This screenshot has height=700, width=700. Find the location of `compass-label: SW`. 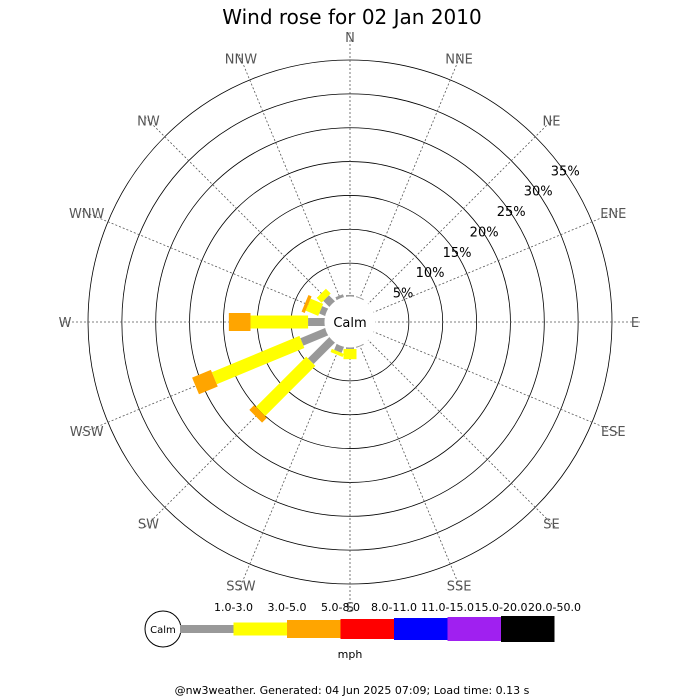

compass-label: SW is located at coordinates (148, 525).